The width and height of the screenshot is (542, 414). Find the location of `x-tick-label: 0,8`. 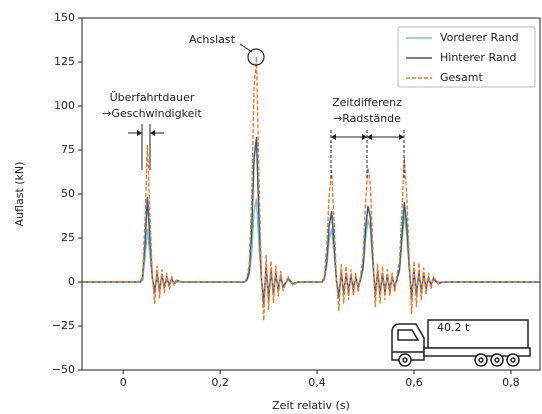

x-tick-label: 0,8 is located at coordinates (511, 382).